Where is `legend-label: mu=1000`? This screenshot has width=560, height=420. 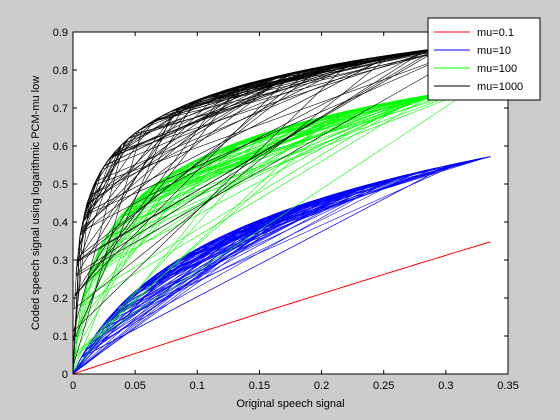 legend-label: mu=1000 is located at coordinates (500, 87).